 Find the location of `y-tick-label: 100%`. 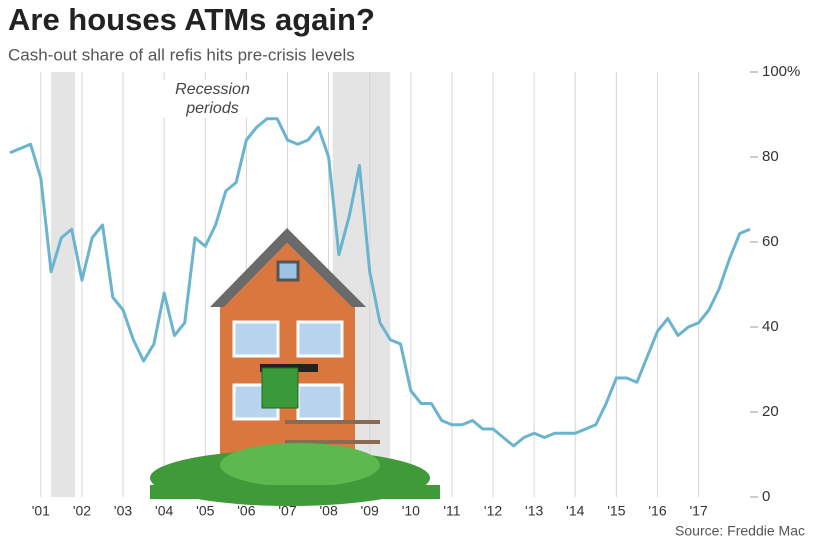

y-tick-label: 100% is located at coordinates (781, 71).